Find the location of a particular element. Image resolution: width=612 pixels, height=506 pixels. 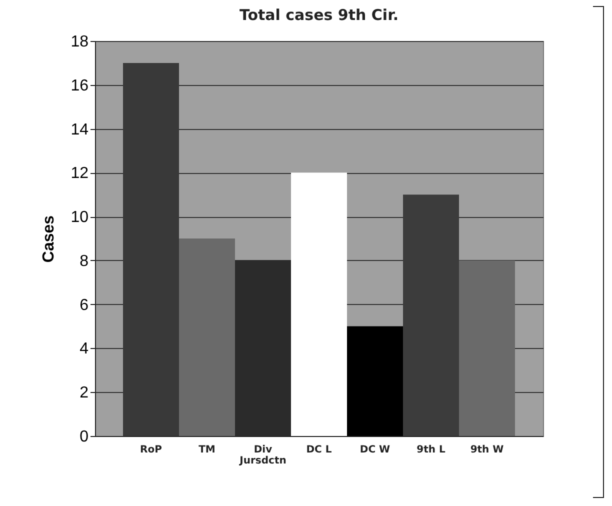

x-tick-label: RoP is located at coordinates (151, 450).